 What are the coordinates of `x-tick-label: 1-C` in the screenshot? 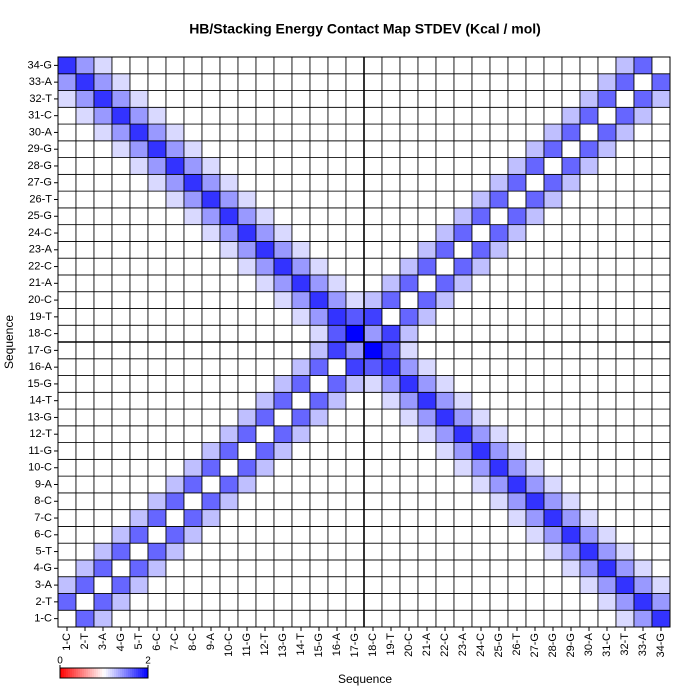 It's located at (67, 642).